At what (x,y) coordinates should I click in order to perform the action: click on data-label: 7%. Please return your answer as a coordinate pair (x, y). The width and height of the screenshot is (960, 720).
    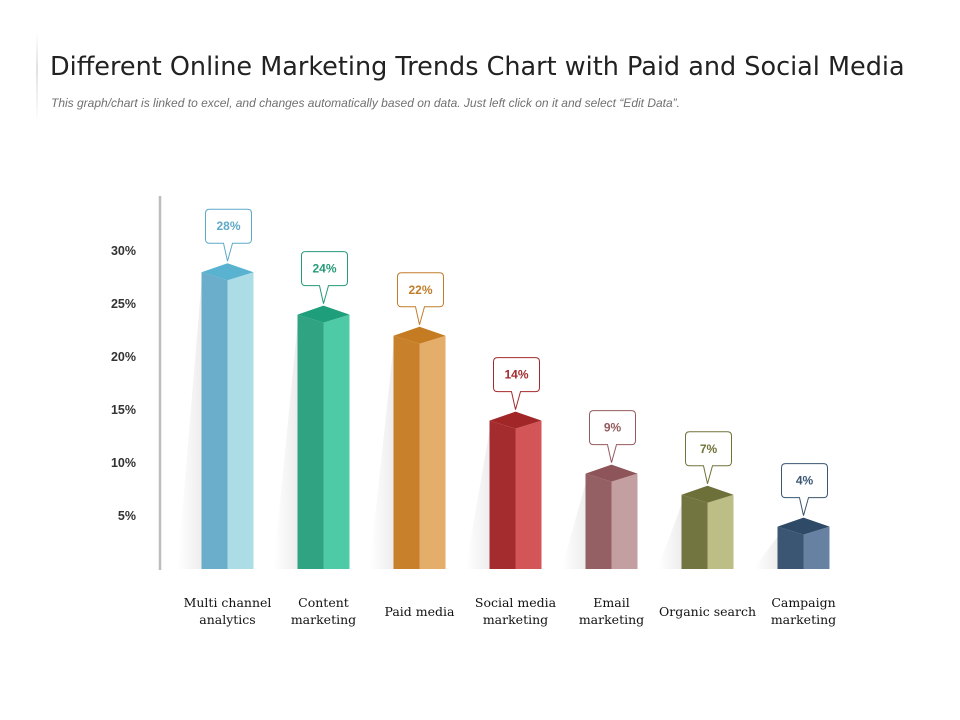
    Looking at the image, I should click on (709, 449).